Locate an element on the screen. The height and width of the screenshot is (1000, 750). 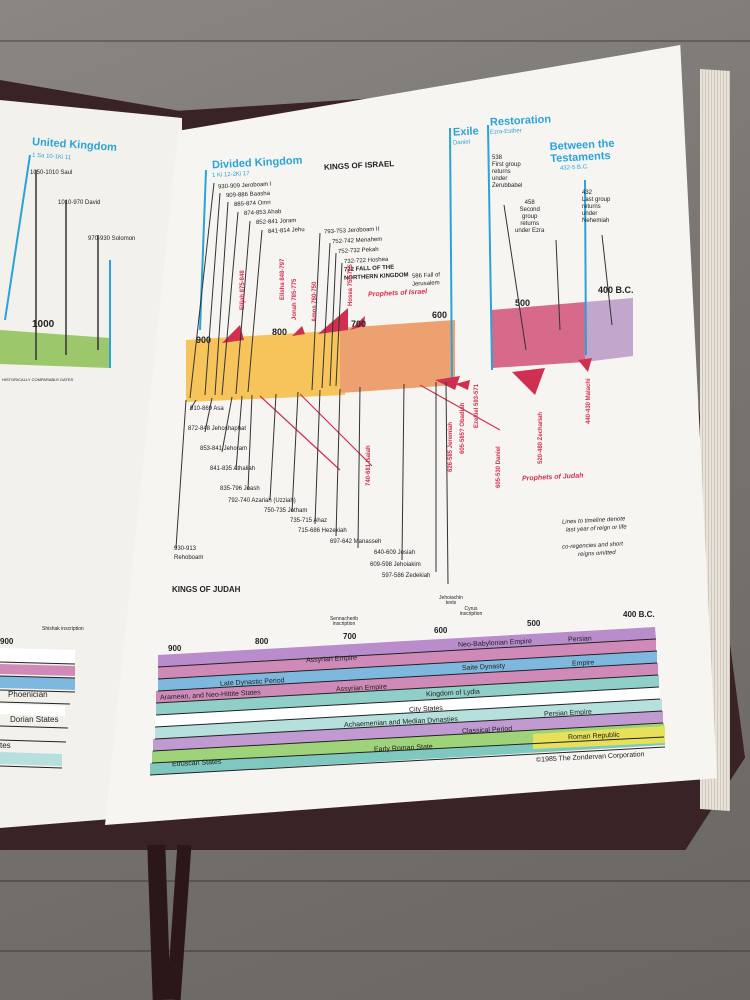
bottom-year: 800 is located at coordinates (262, 641).